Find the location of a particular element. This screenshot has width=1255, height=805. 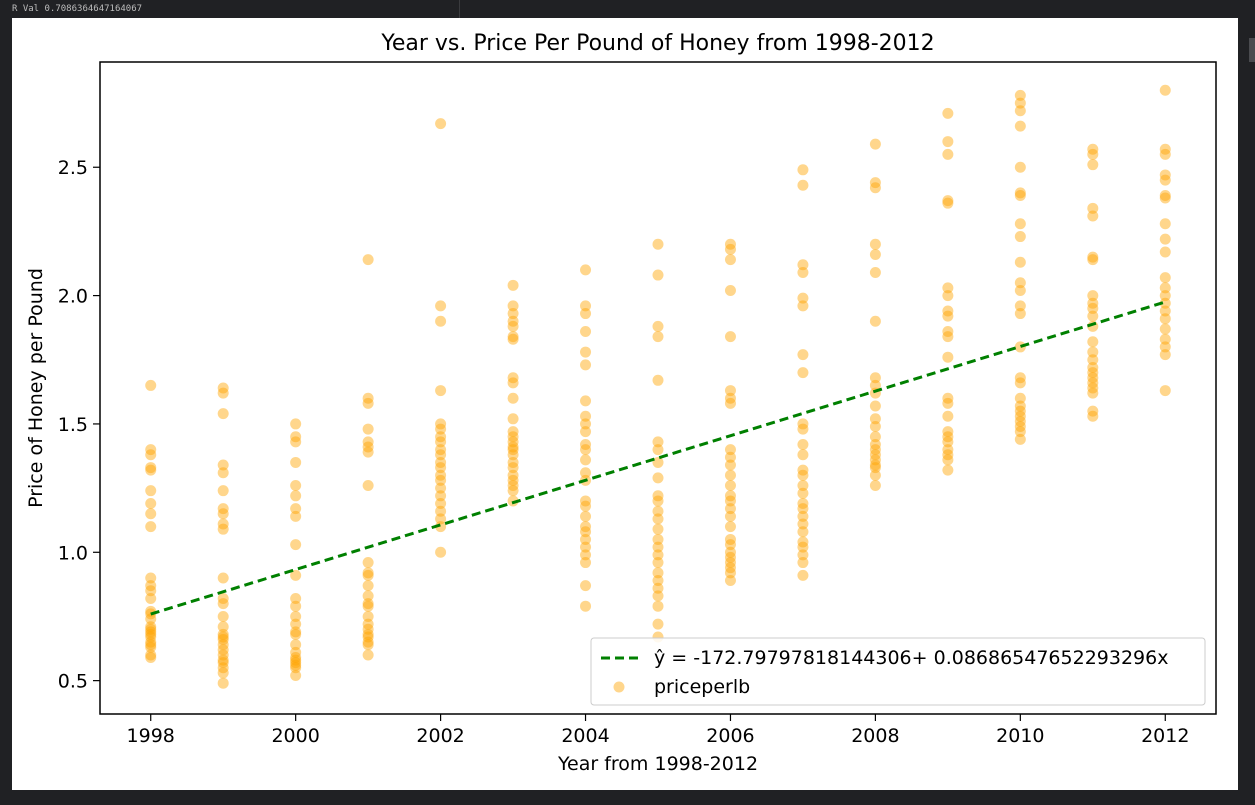

scrollbar-thumb is located at coordinates (1252, 50).